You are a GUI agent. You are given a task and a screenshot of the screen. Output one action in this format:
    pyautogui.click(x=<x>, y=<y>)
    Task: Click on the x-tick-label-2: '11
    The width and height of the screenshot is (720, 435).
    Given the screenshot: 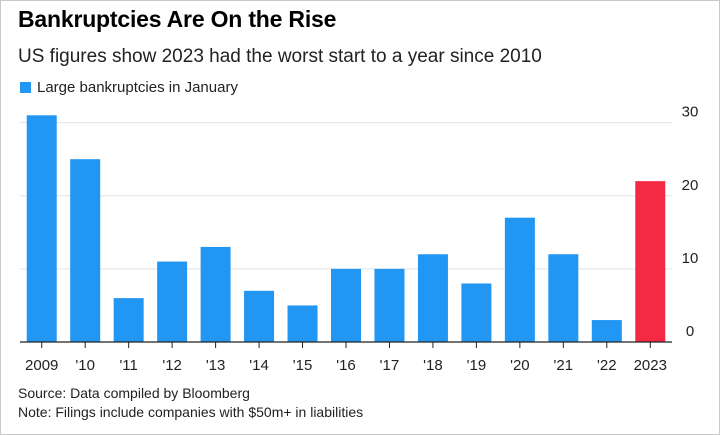 What is the action you would take?
    pyautogui.click(x=128, y=365)
    